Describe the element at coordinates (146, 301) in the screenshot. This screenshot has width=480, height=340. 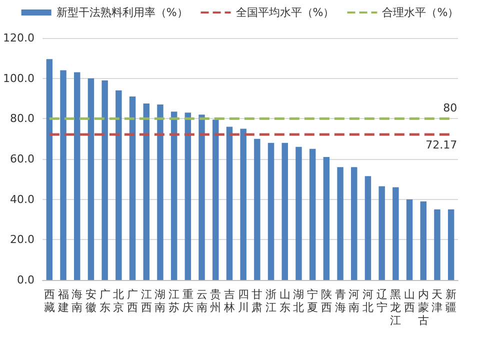
I see `x-tick-label: 江西` at that location.